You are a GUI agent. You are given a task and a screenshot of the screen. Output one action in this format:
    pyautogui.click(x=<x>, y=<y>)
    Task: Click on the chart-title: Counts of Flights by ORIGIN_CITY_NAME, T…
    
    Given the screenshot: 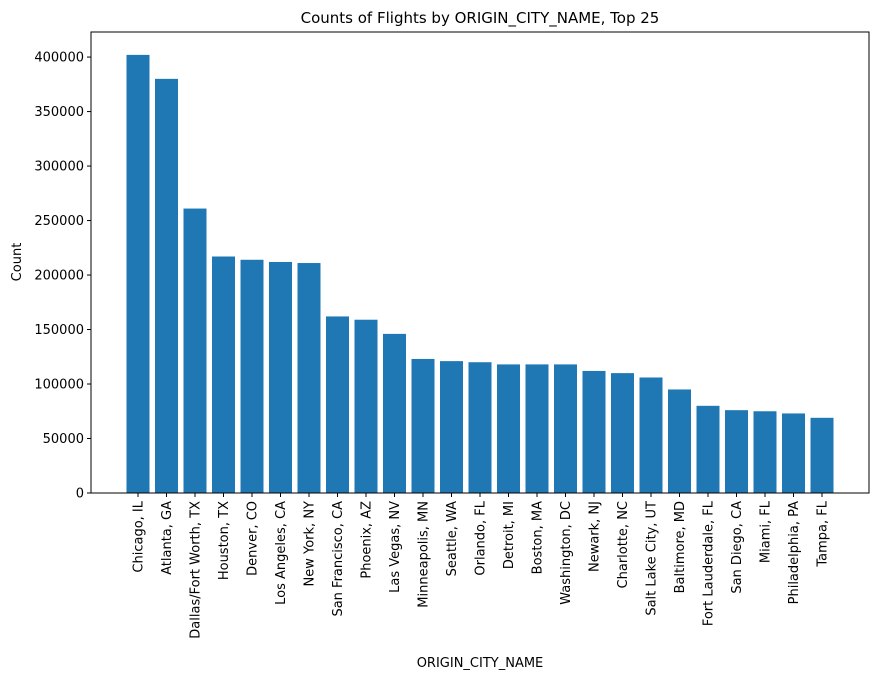 What is the action you would take?
    pyautogui.click(x=480, y=18)
    